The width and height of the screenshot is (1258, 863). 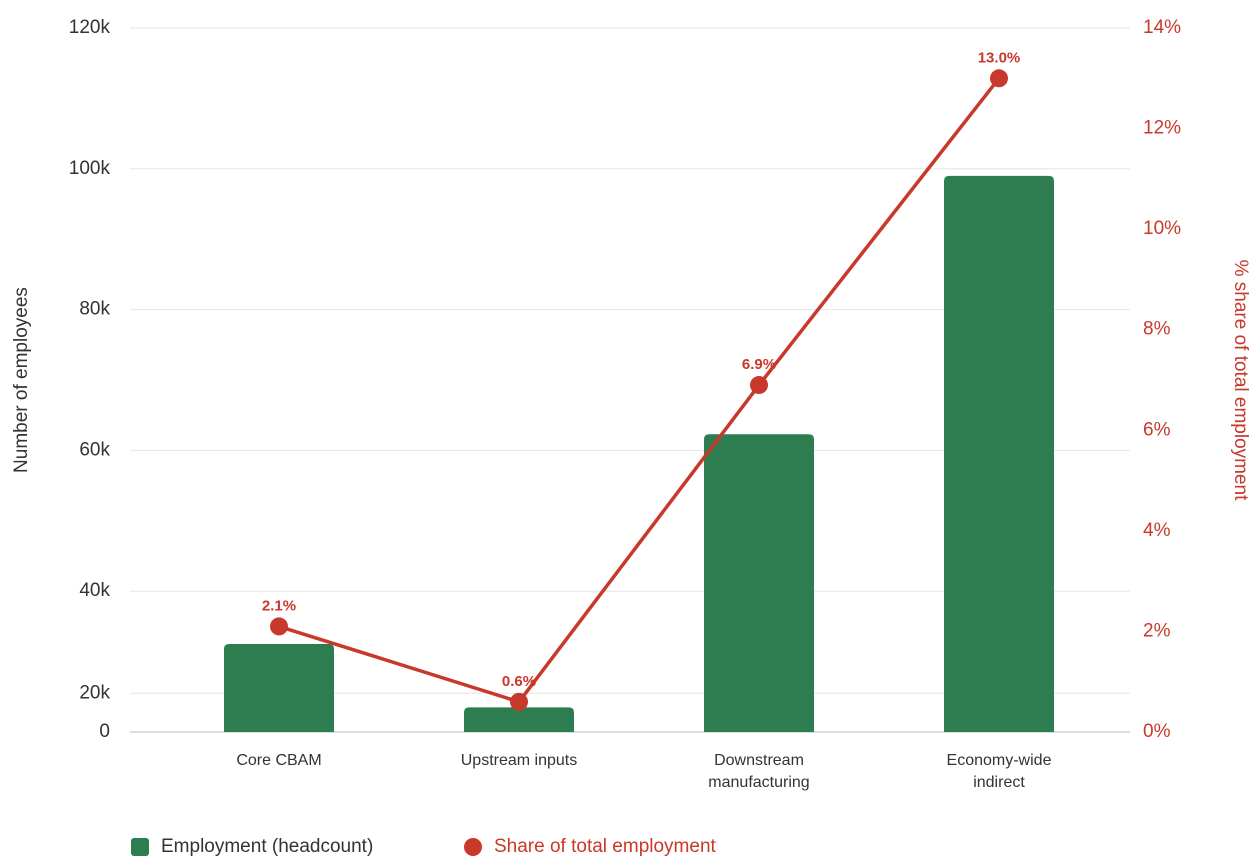 I want to click on y-axis-title: Number of employees, so click(x=21, y=380).